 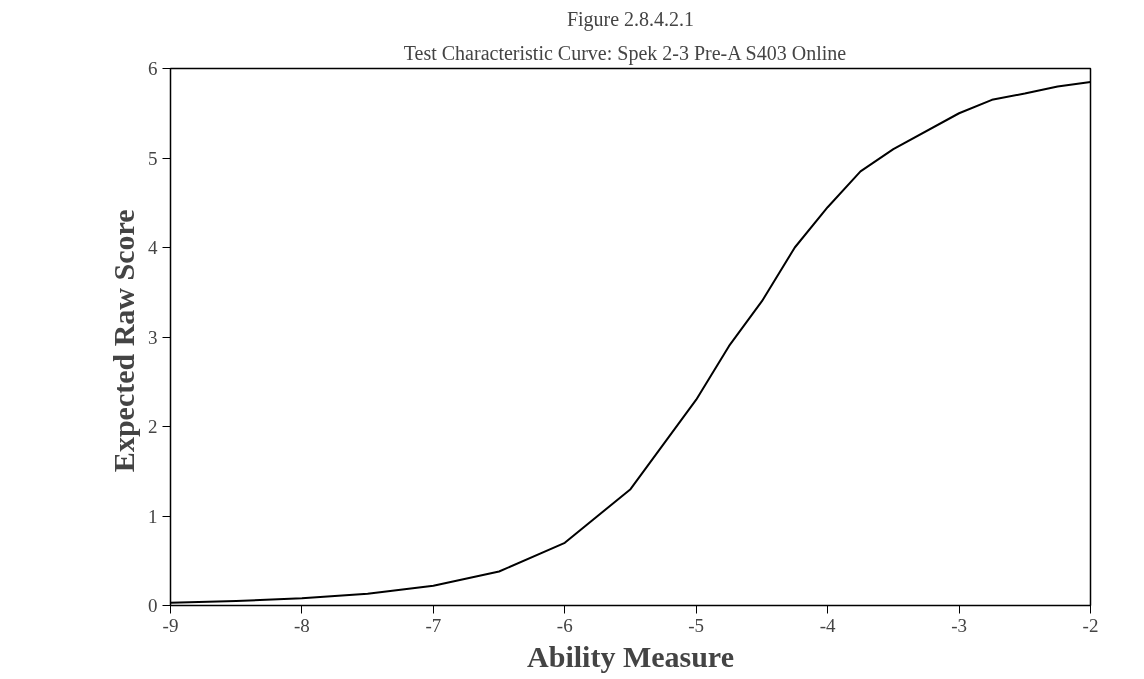 I want to click on chart-subtitle: Test Characteristic Curve: Spek 2-3 Pre-A S403 Online, so click(x=625, y=53).